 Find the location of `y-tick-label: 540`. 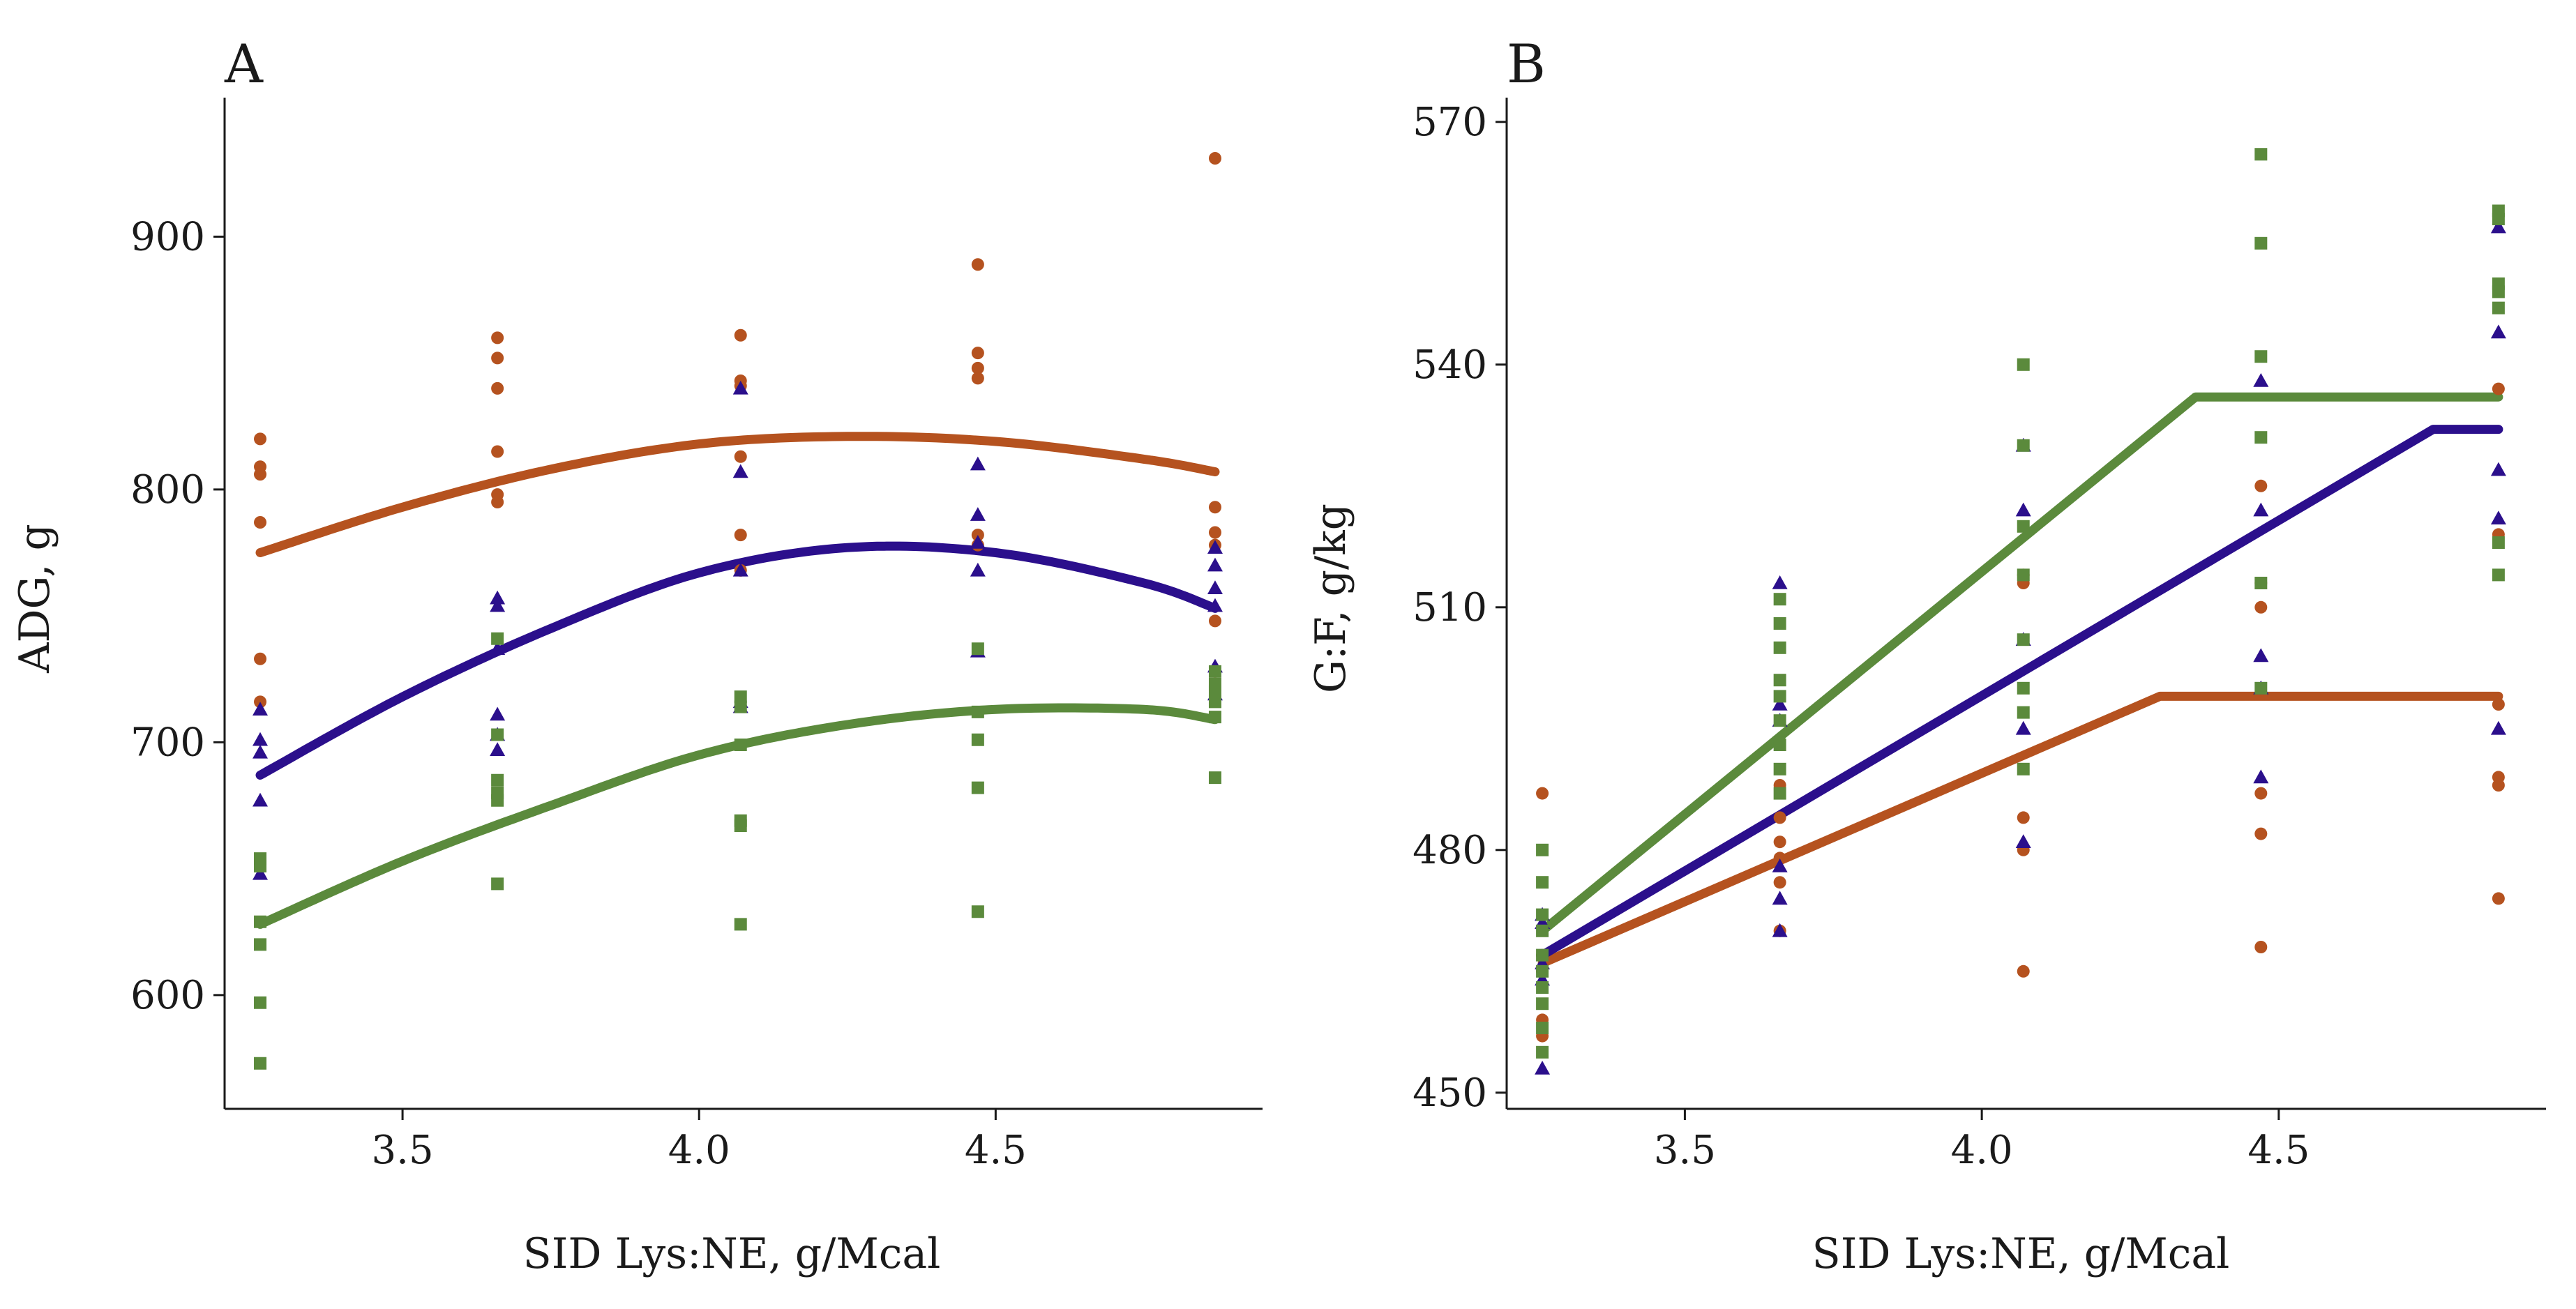

y-tick-label: 540 is located at coordinates (1450, 365).